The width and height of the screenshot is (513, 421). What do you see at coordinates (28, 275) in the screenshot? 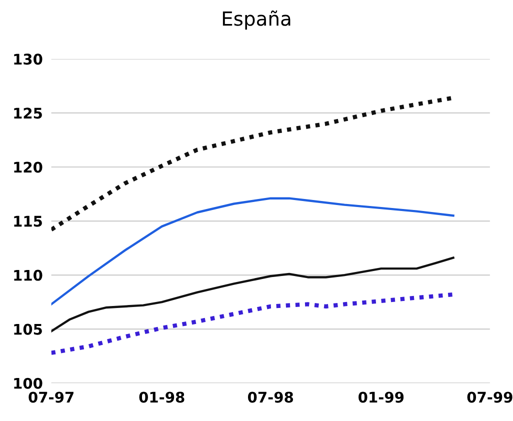
I see `y-tick-label: 110` at bounding box center [28, 275].